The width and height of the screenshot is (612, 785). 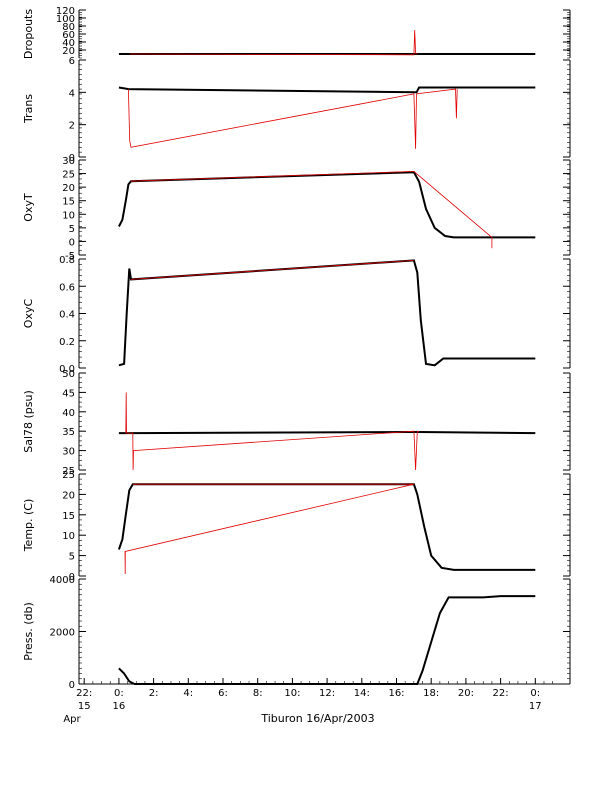 I want to click on panel-3: -5 0 5 10 15 20 25 30 OxyT, so click(x=296, y=209).